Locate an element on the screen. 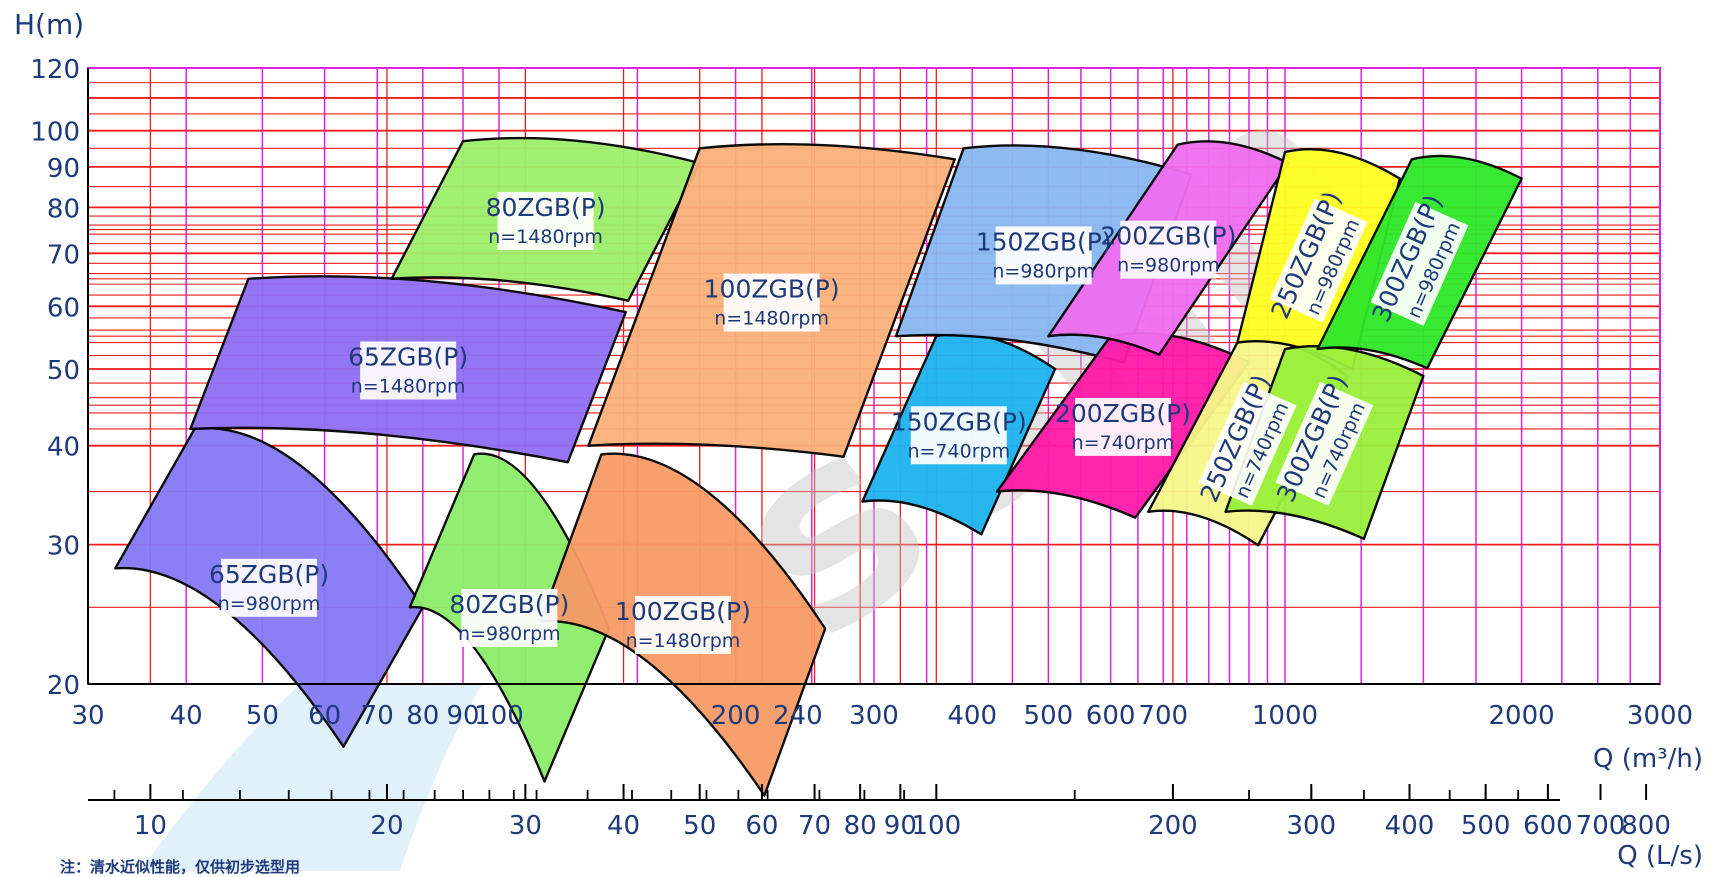 The width and height of the screenshot is (1716, 877). x-tick-label: 60 is located at coordinates (324, 716).